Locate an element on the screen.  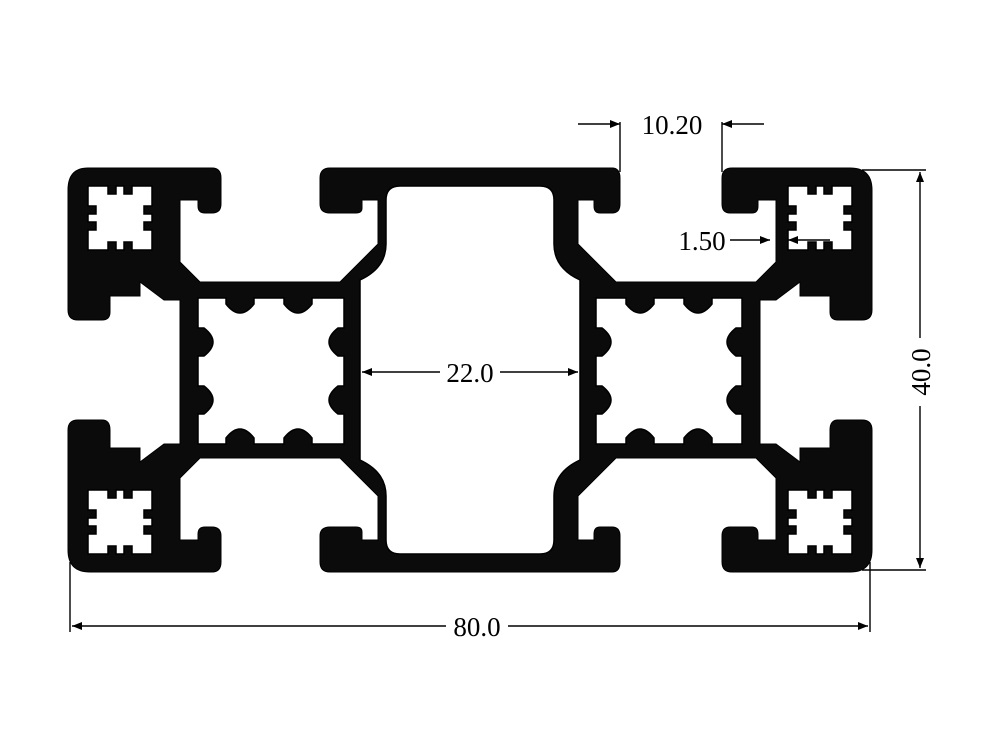
overall-height-label: 40.0 is located at coordinates (921, 371).